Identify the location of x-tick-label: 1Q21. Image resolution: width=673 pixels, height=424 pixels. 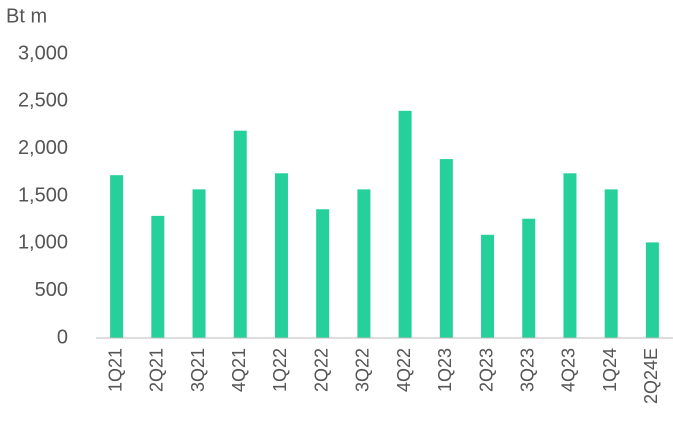
(115, 370).